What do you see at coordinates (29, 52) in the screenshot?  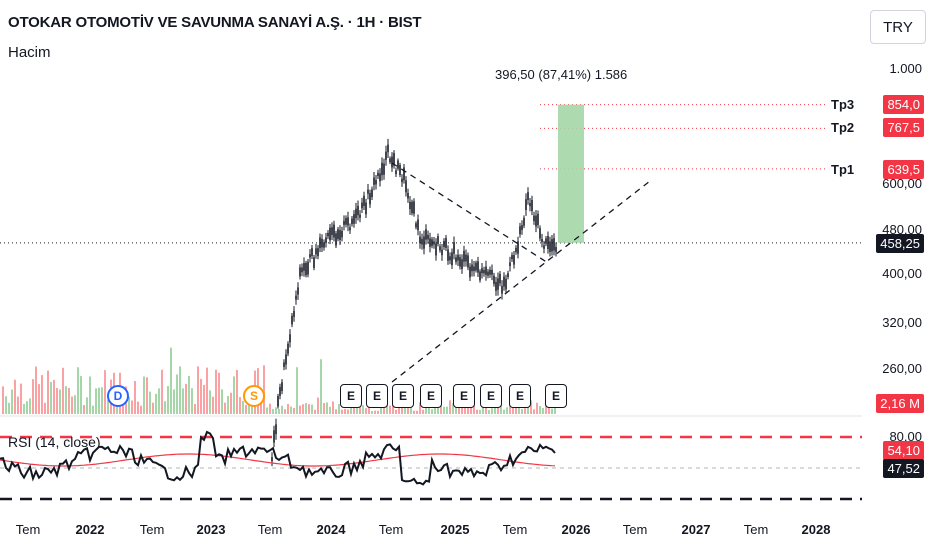 I see `volume-indicator-label: Hacim` at bounding box center [29, 52].